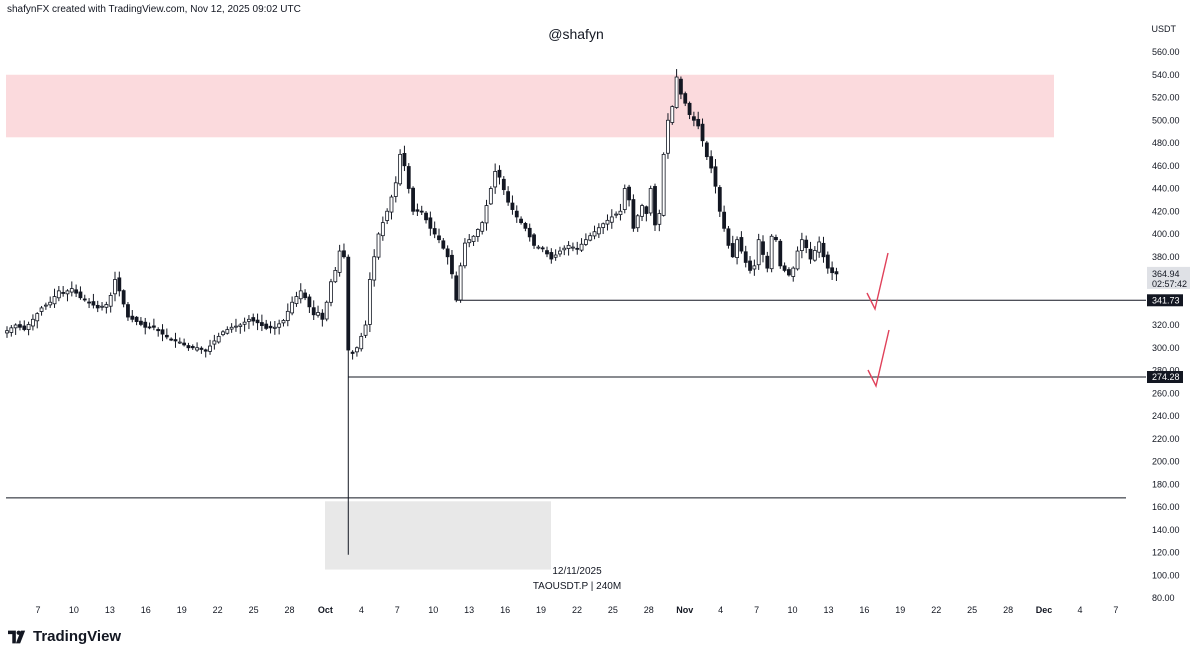 The height and width of the screenshot is (658, 1200). I want to click on x-tick-label: 7, so click(756, 610).